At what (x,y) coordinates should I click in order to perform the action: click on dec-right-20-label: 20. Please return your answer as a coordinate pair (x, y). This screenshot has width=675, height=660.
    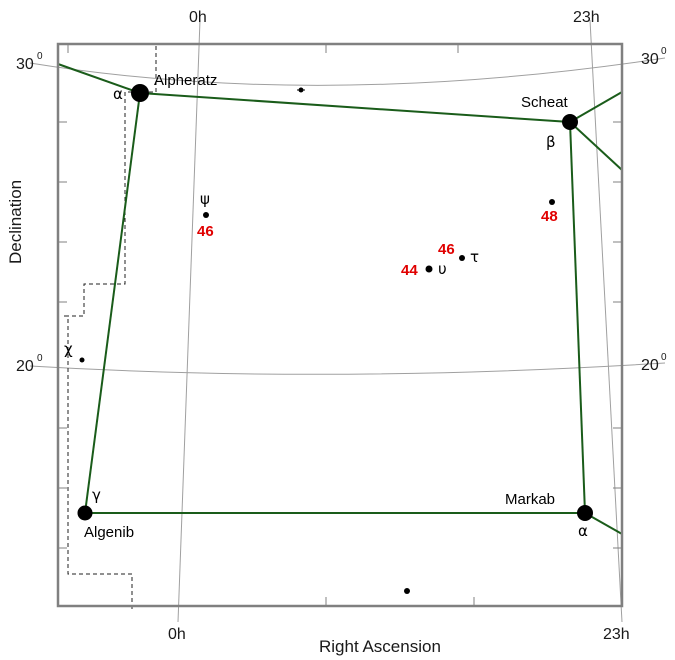
    Looking at the image, I should click on (650, 365).